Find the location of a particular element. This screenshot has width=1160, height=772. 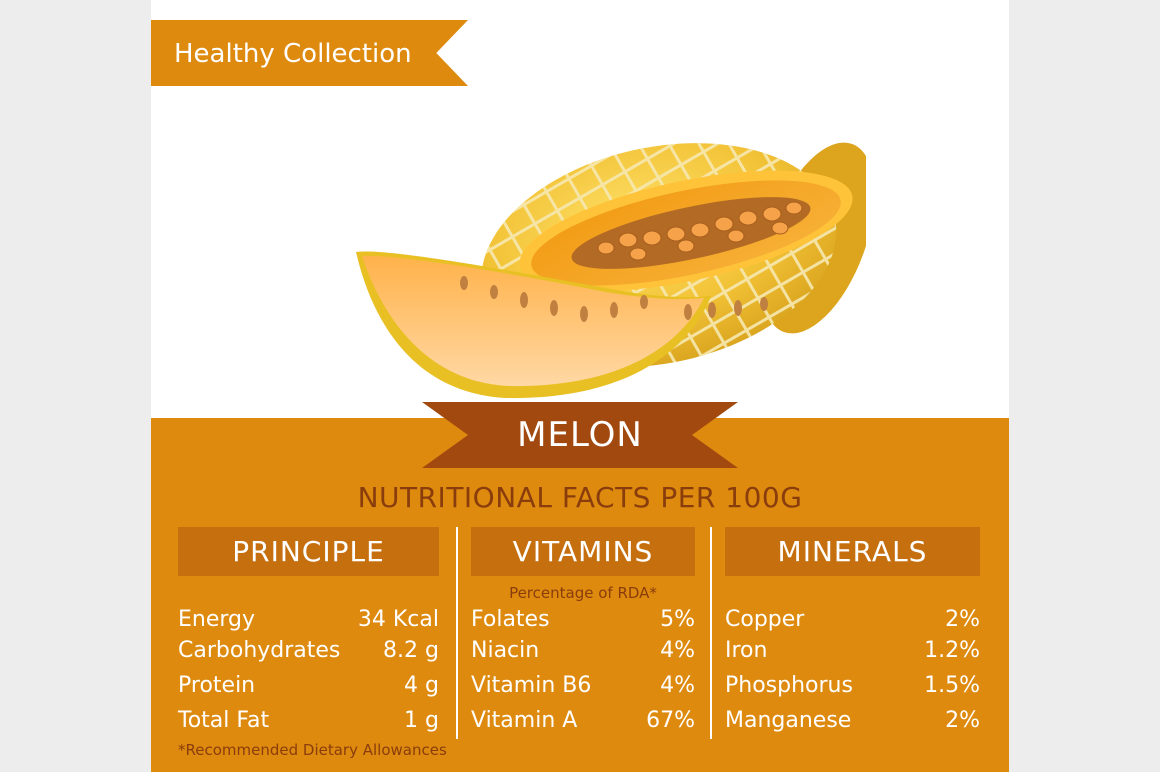

banner-shape is located at coordinates (580, 435).